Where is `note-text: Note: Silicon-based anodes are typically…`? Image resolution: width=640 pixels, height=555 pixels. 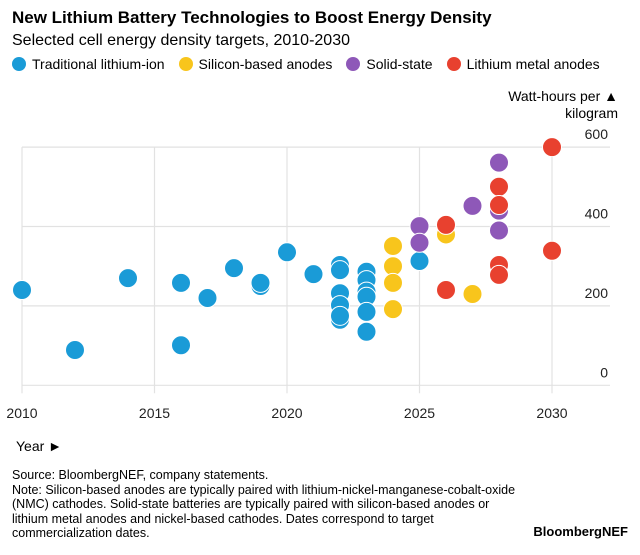 note-text: Note: Silicon-based anodes are typically… is located at coordinates (264, 511).